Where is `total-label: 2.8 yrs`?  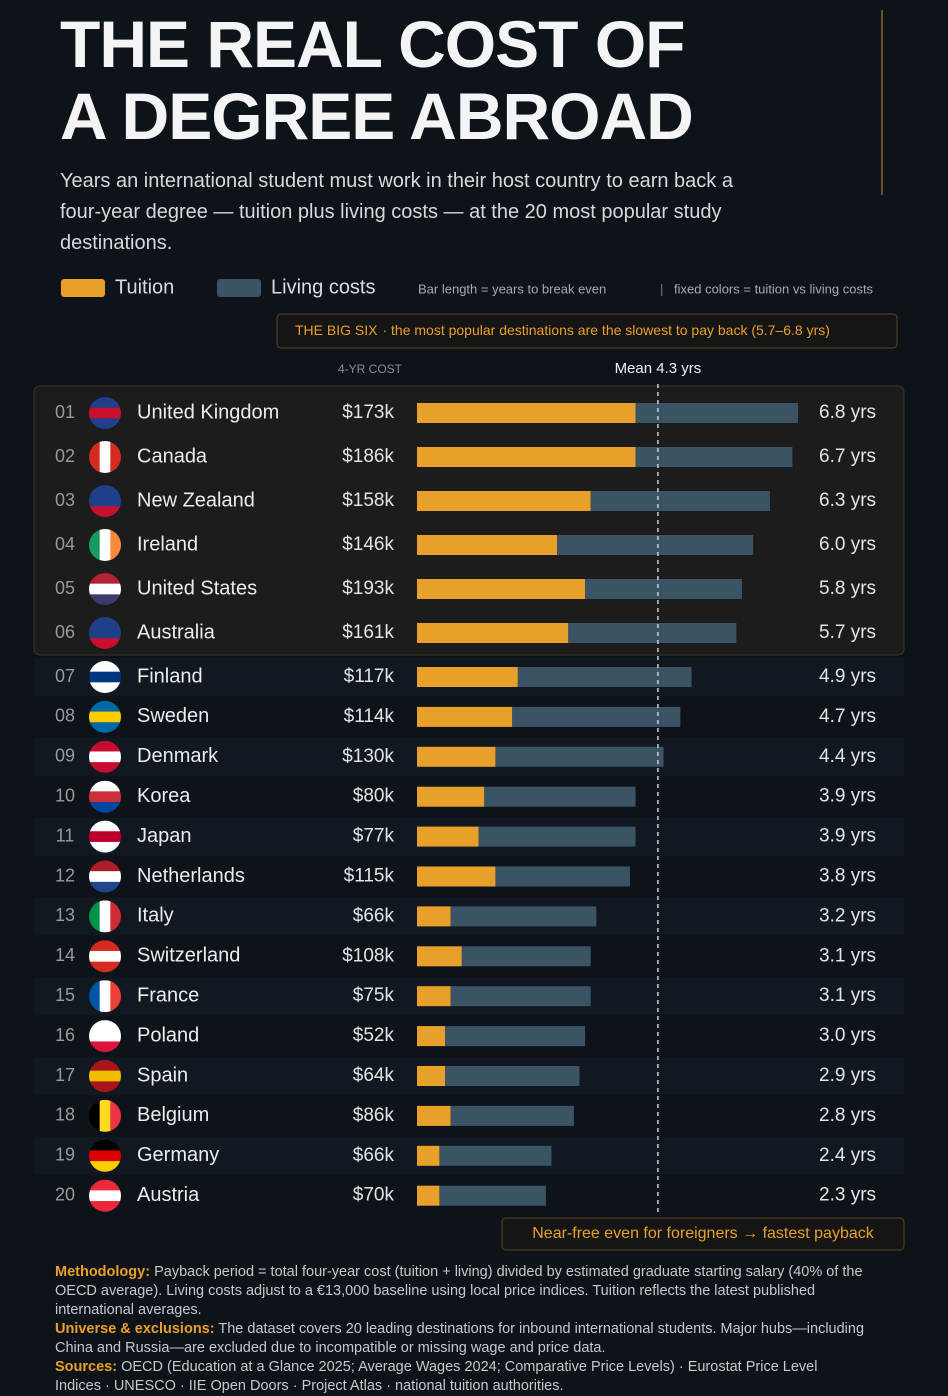
total-label: 2.8 yrs is located at coordinates (847, 1115).